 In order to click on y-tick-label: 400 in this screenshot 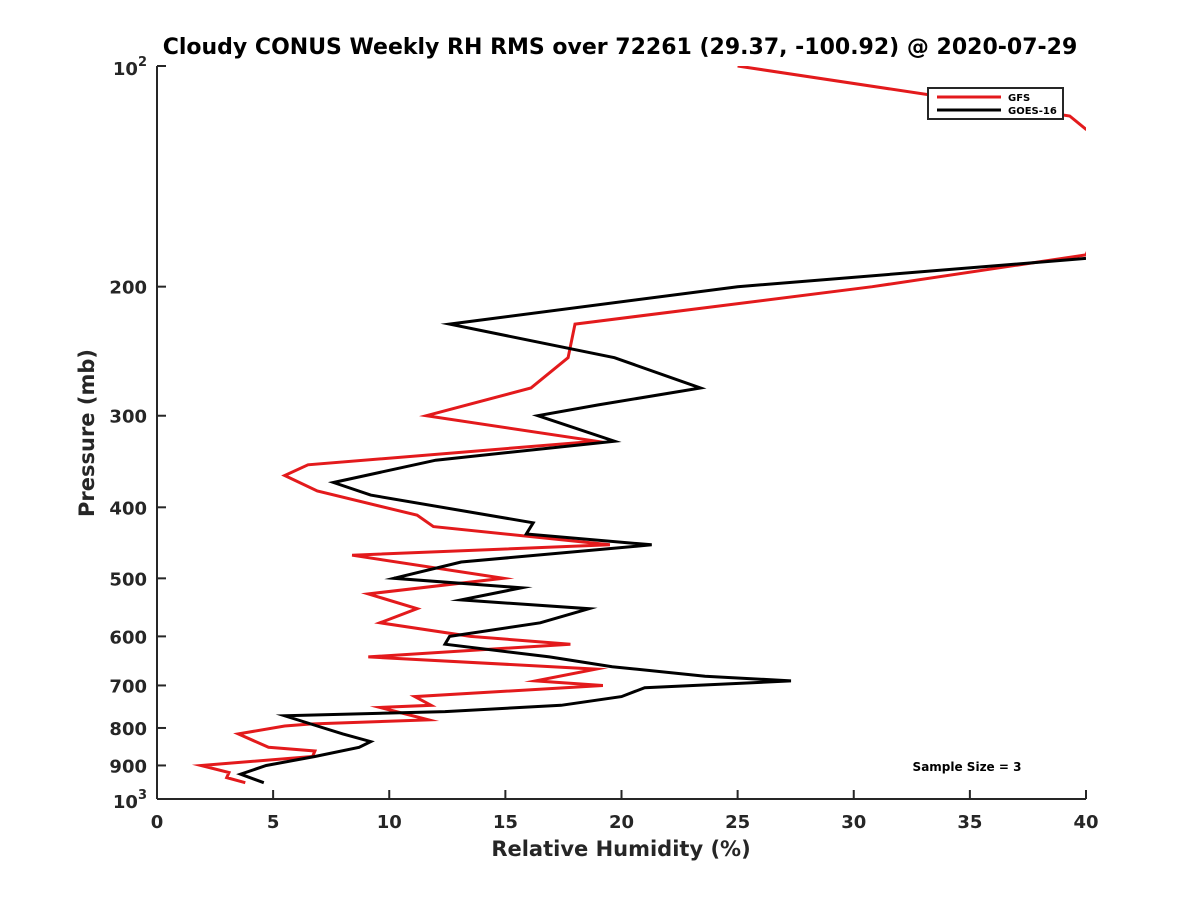, I will do `click(128, 508)`.